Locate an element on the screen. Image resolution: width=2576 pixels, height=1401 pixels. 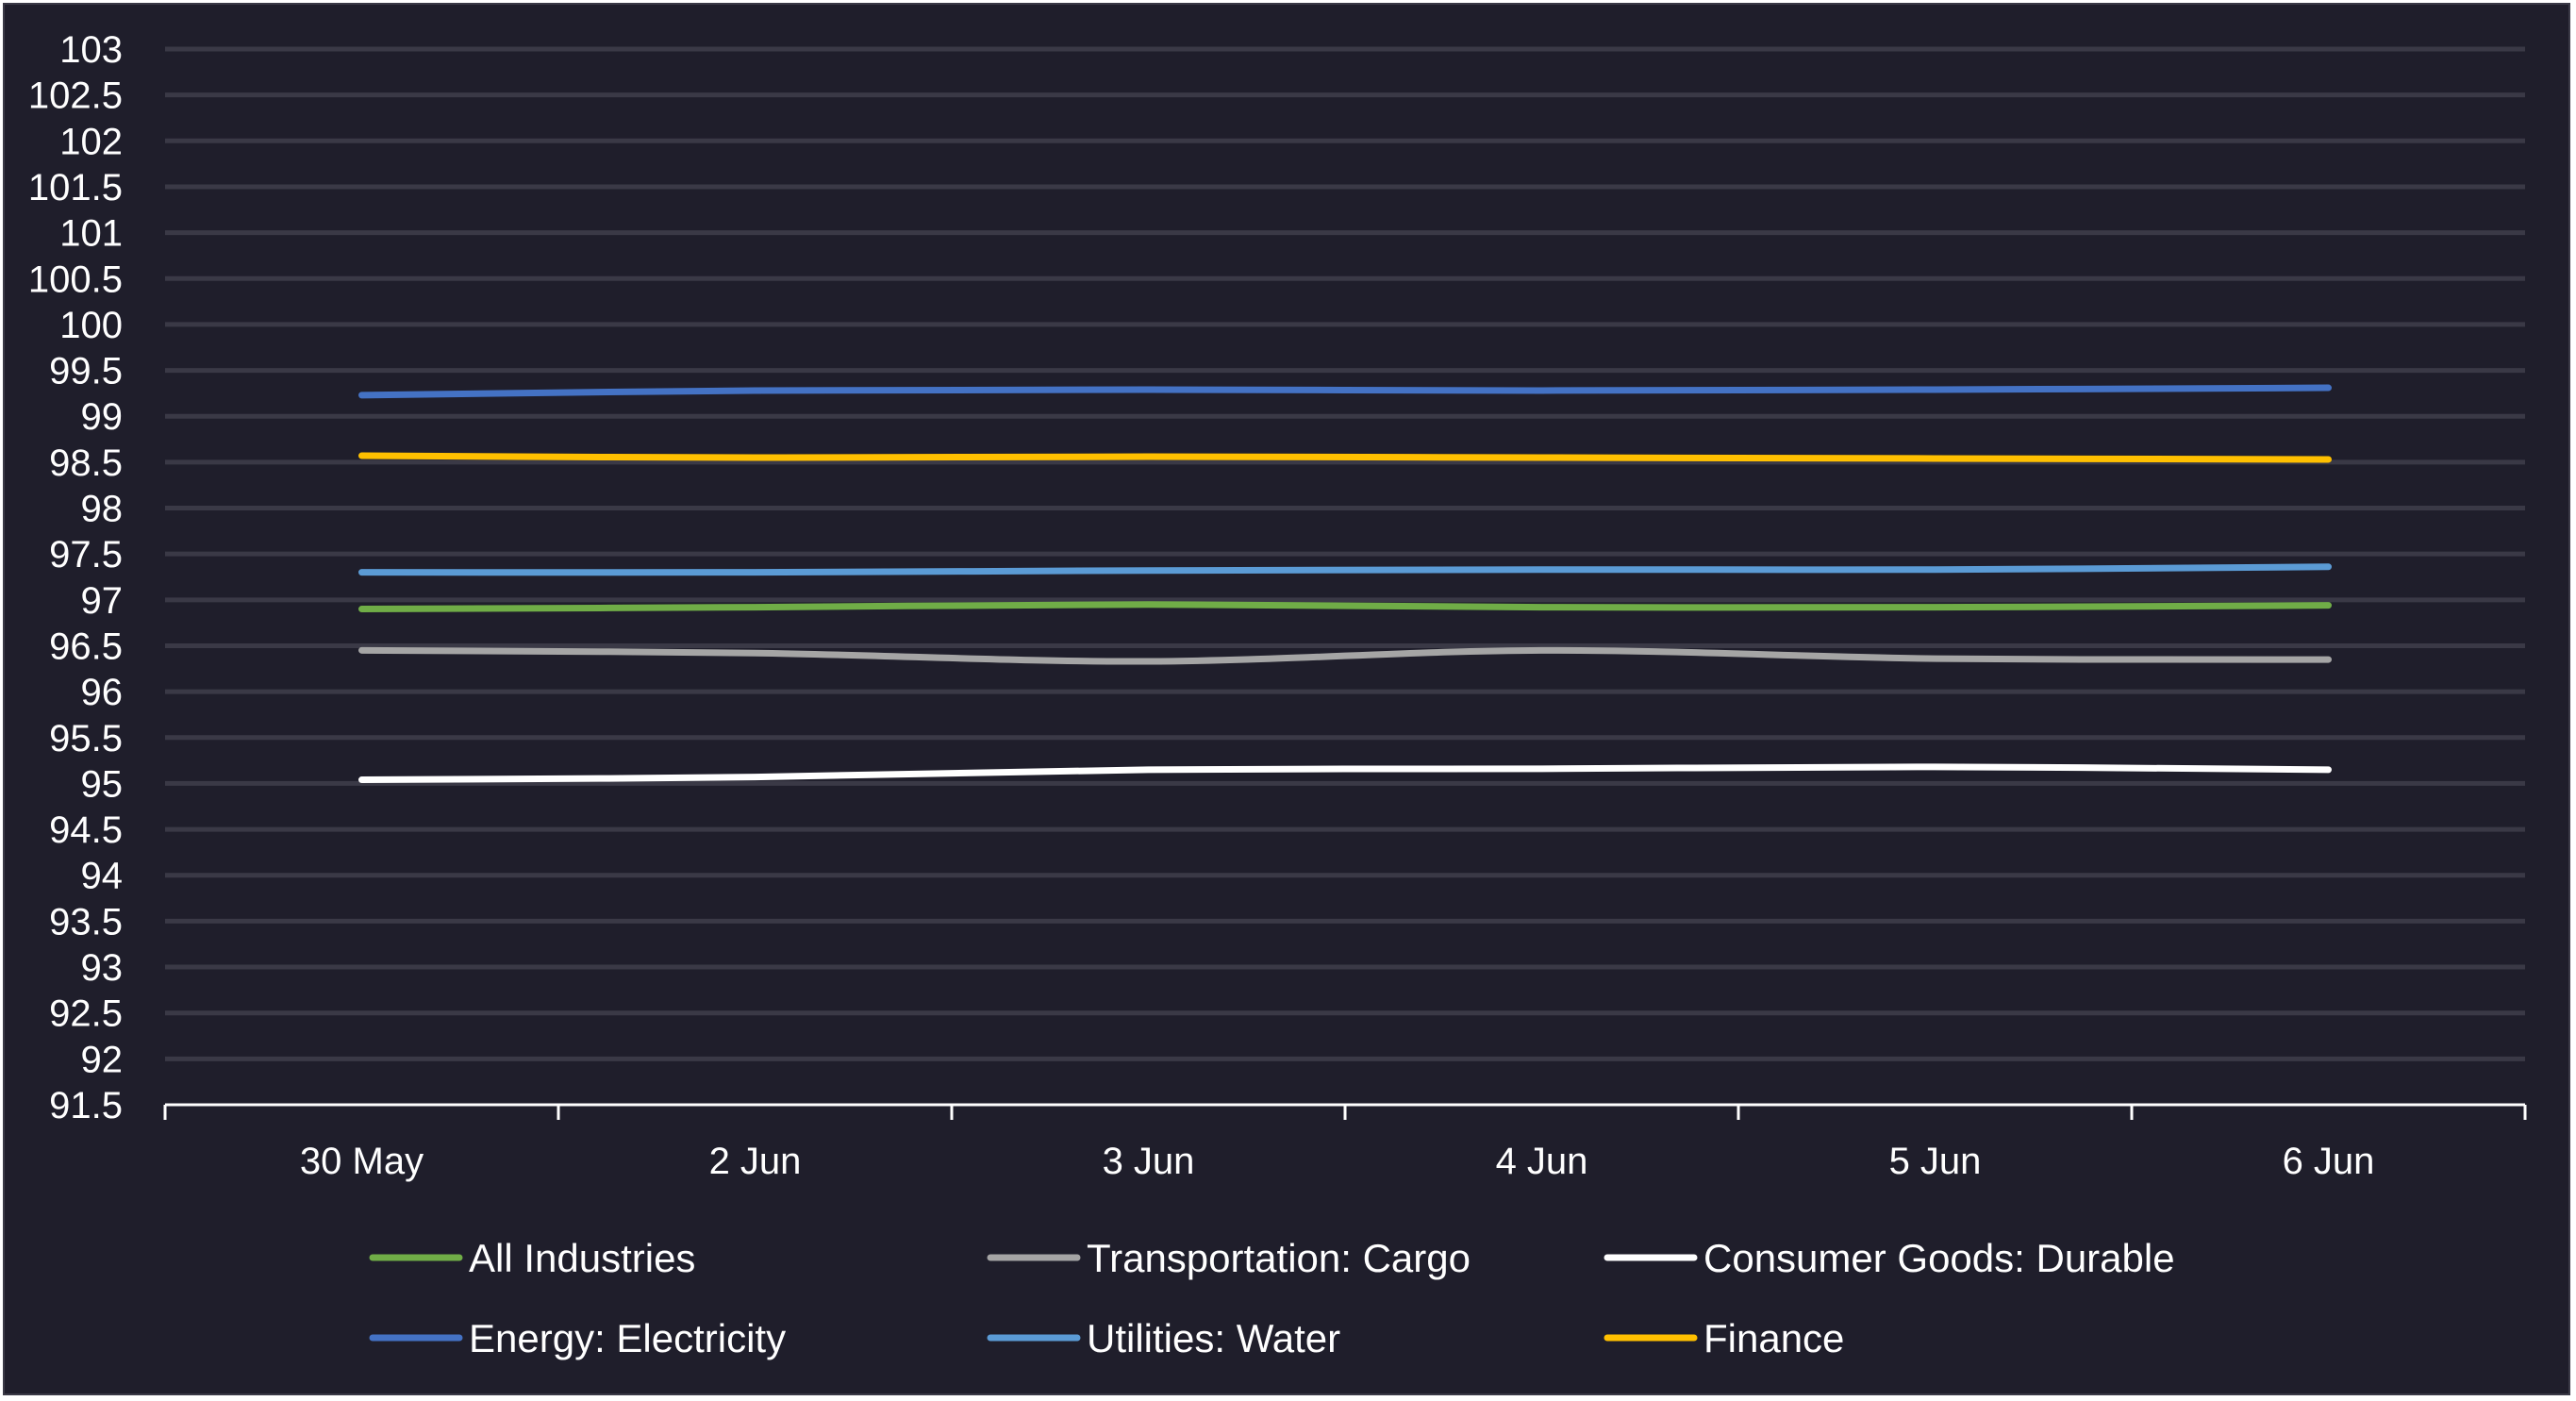
y-tick-label: 98 is located at coordinates (102, 509).